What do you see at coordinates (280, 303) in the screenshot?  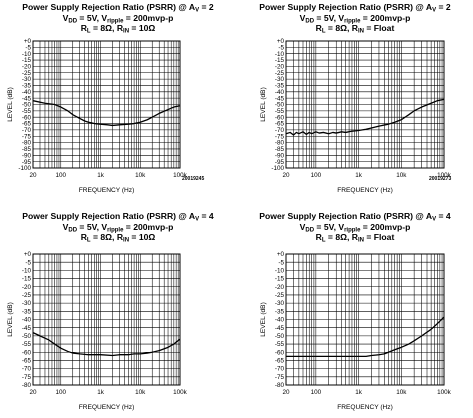 I see `y-tick-label: -30` at bounding box center [280, 303].